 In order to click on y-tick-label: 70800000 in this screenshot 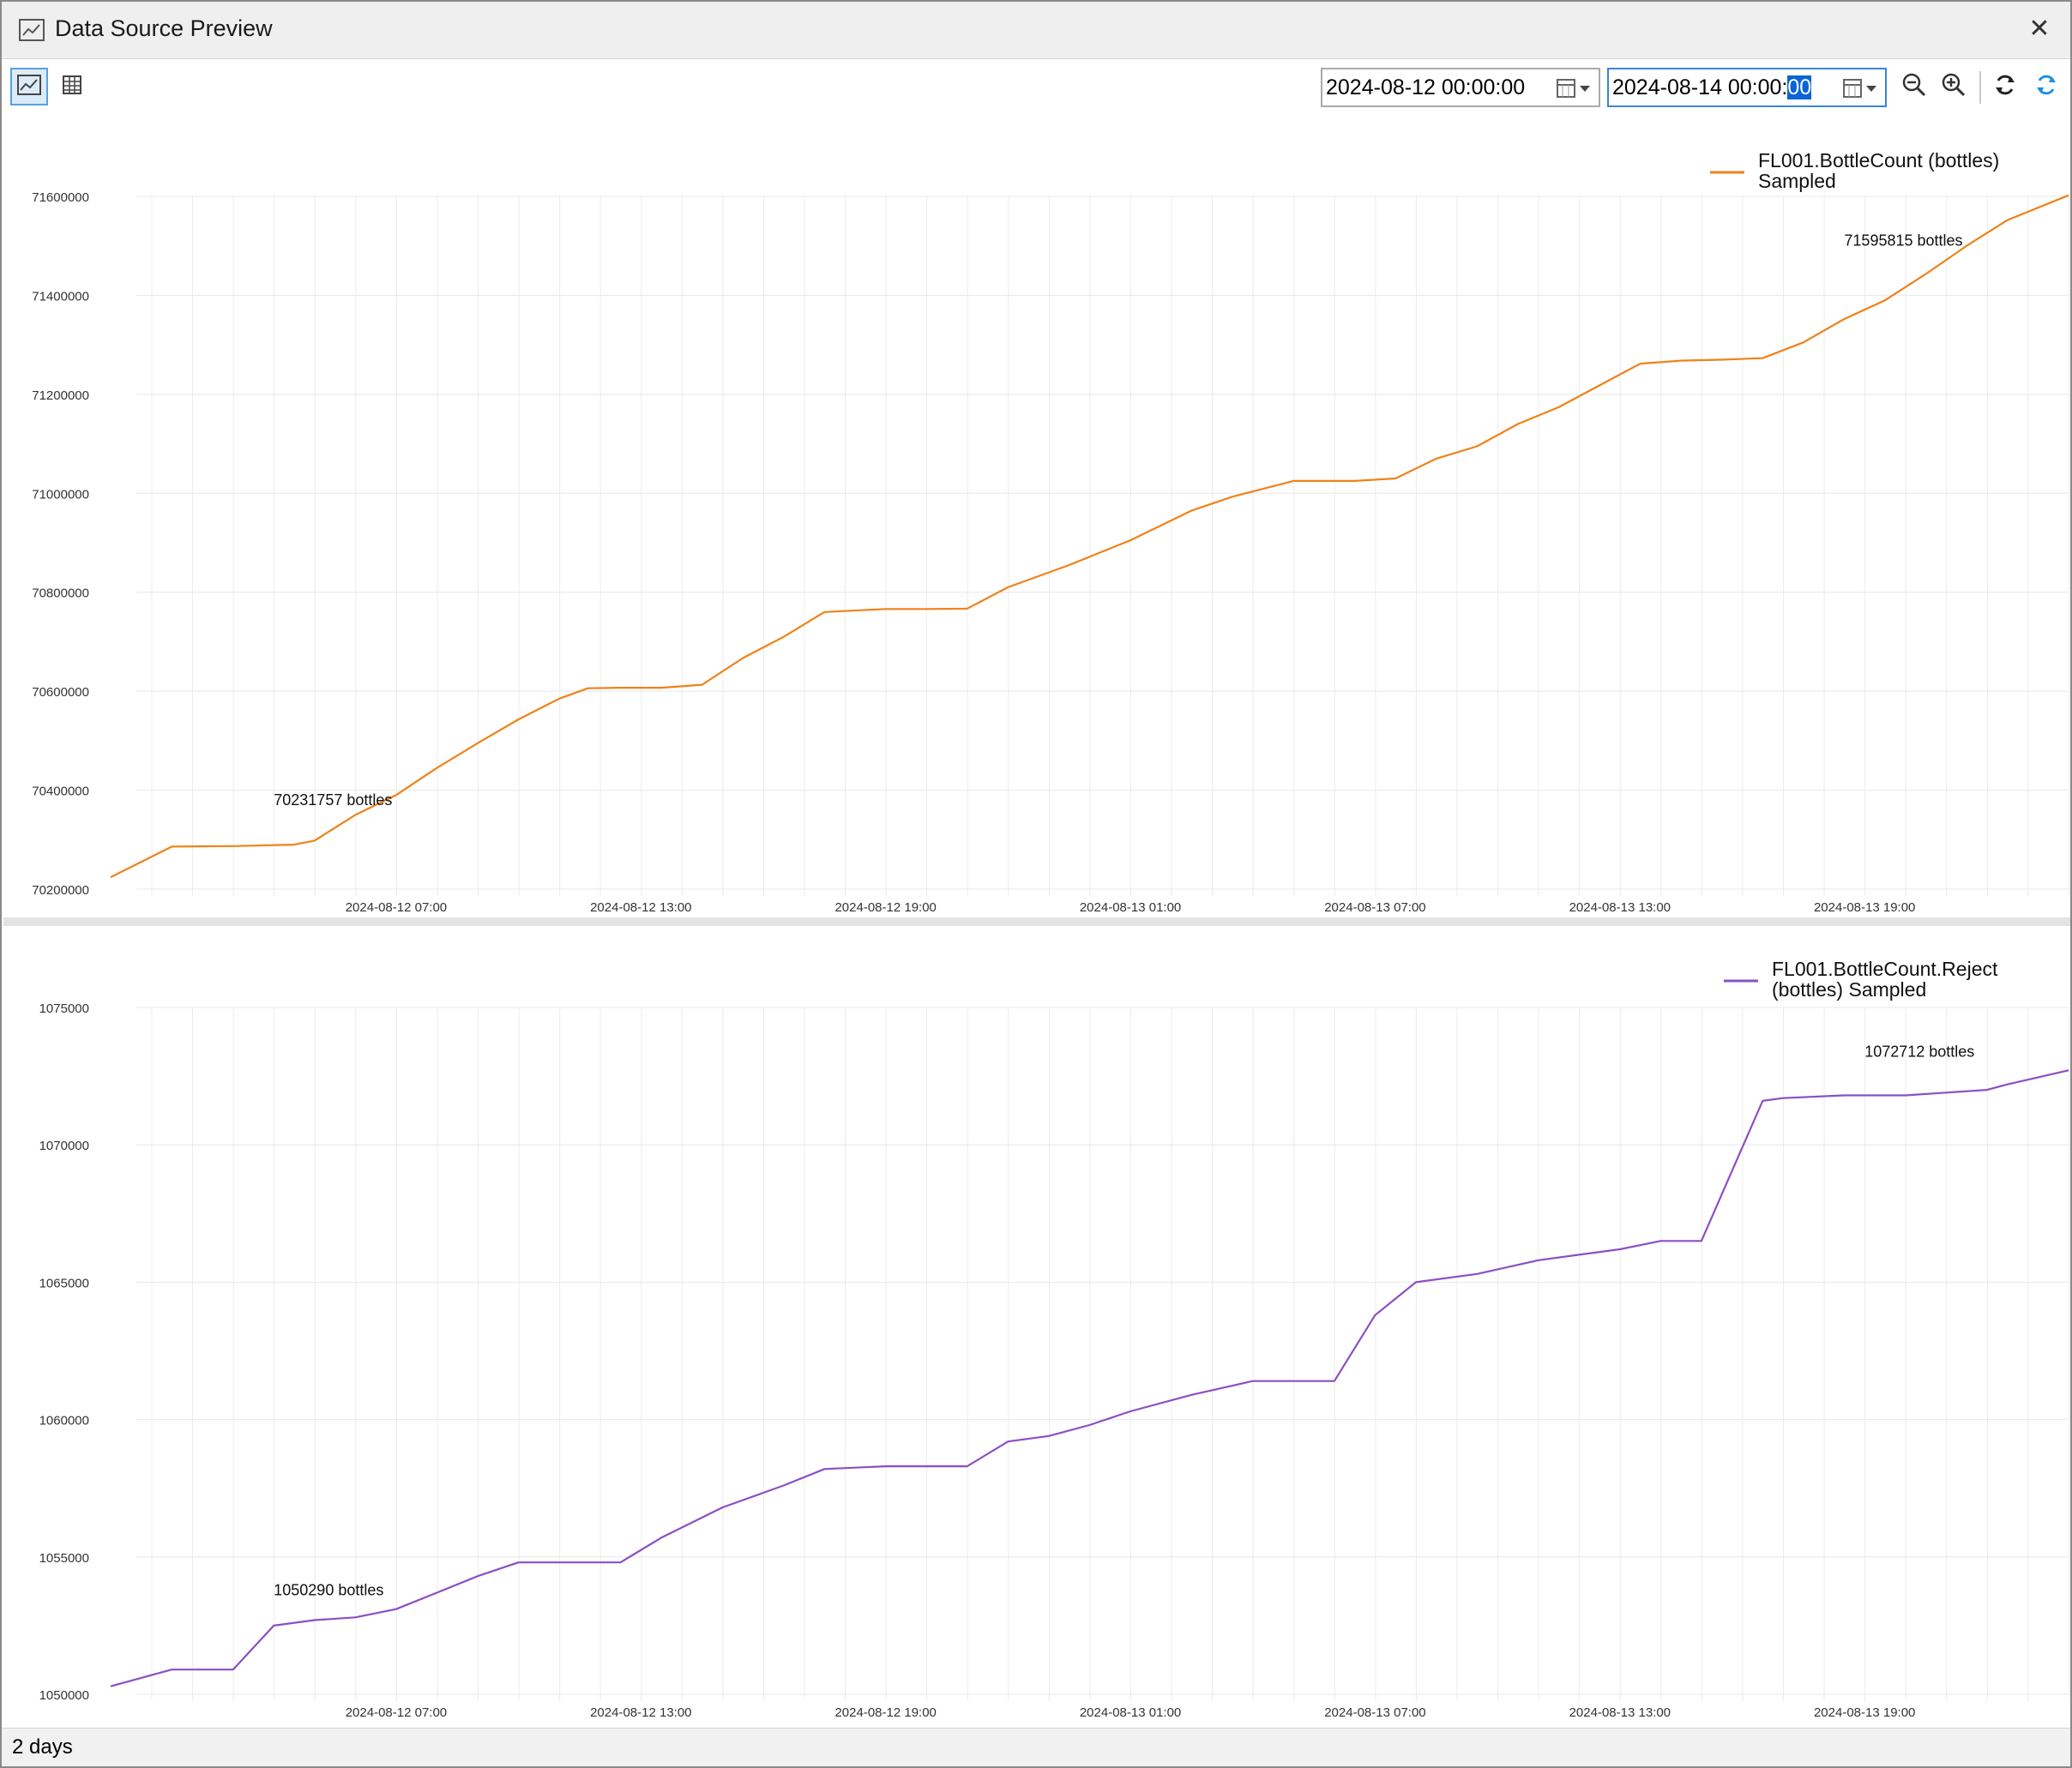, I will do `click(60, 594)`.